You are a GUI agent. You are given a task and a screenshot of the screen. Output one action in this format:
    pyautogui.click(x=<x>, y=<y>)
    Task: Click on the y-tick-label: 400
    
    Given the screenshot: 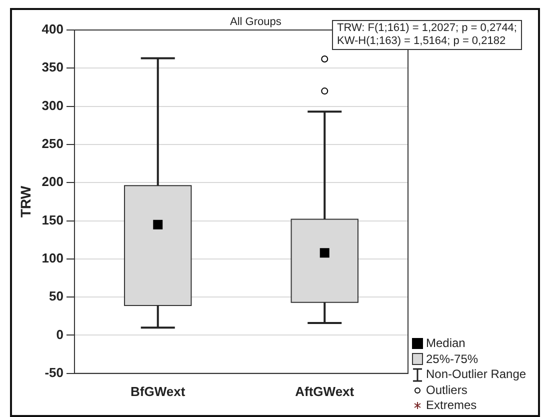 What is the action you would take?
    pyautogui.click(x=53, y=29)
    